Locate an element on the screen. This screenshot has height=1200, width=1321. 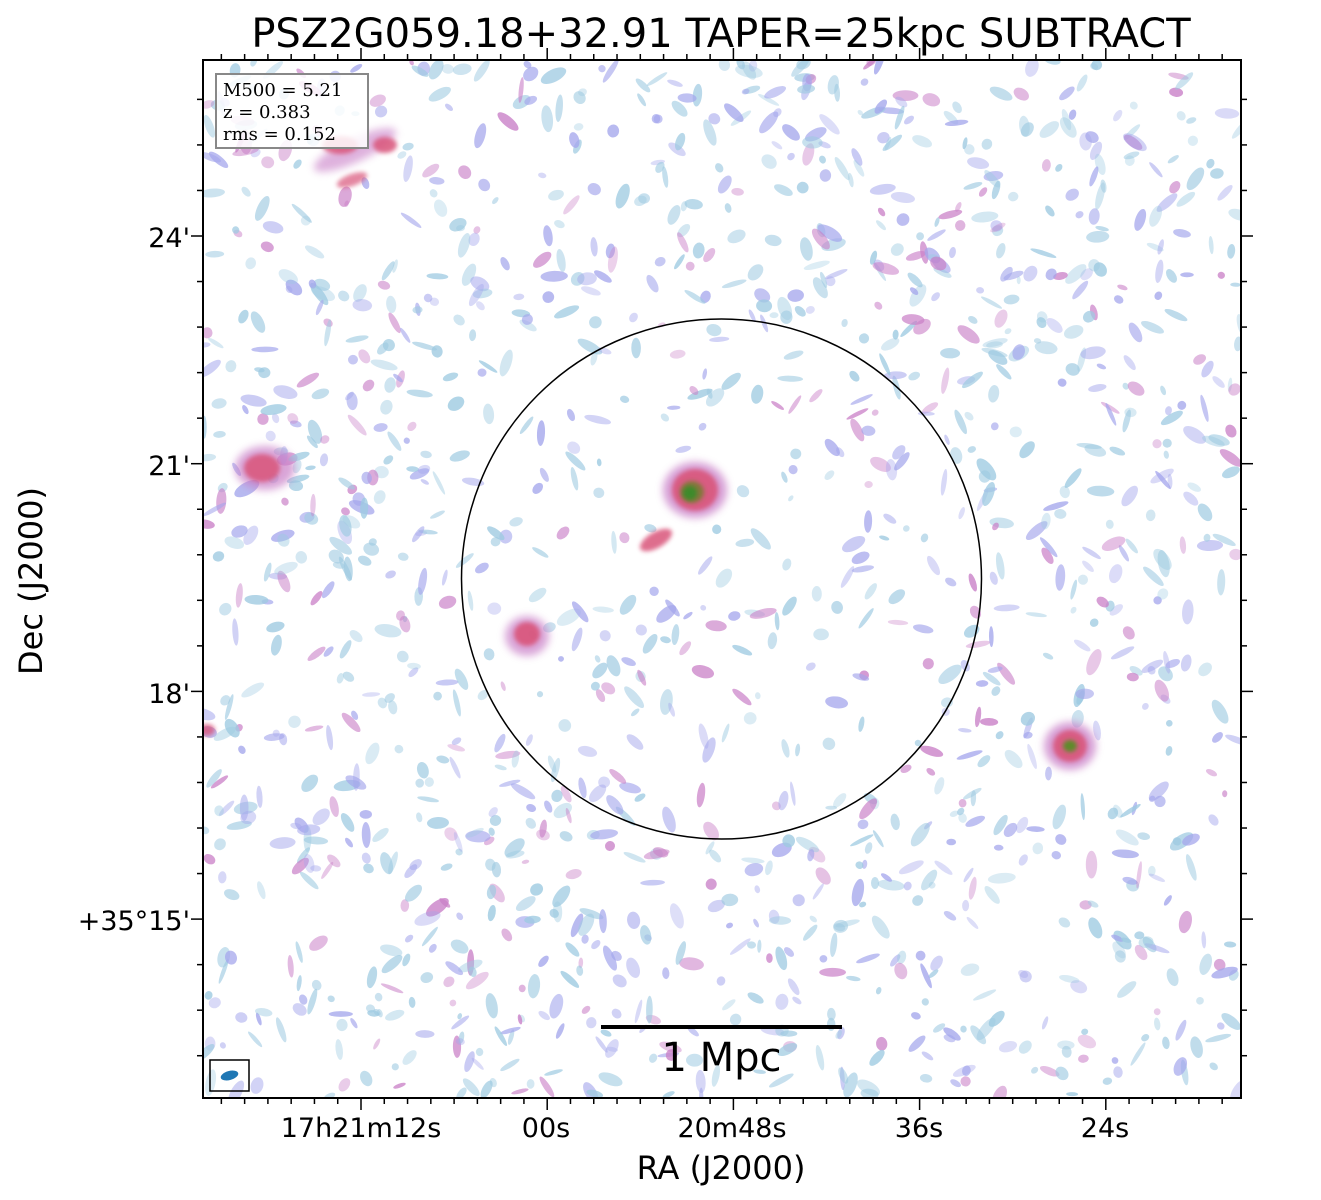
x-tick-label: 24s is located at coordinates (1105, 1128).